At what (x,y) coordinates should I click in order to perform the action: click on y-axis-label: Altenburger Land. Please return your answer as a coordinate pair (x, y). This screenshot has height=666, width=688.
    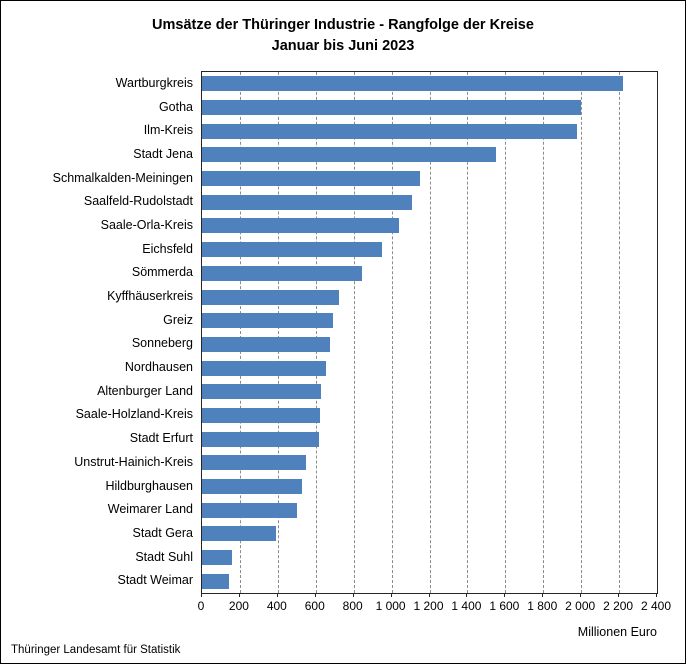
    Looking at the image, I should click on (145, 390).